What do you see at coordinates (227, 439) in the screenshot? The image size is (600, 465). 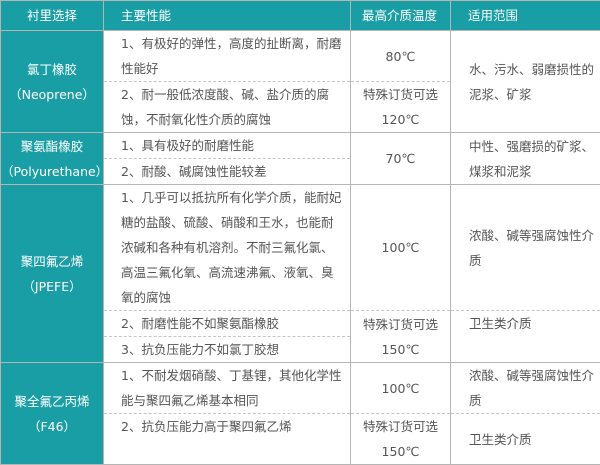 I see `performance-item: 2、抗负压能力高于聚四氟乙烯` at bounding box center [227, 439].